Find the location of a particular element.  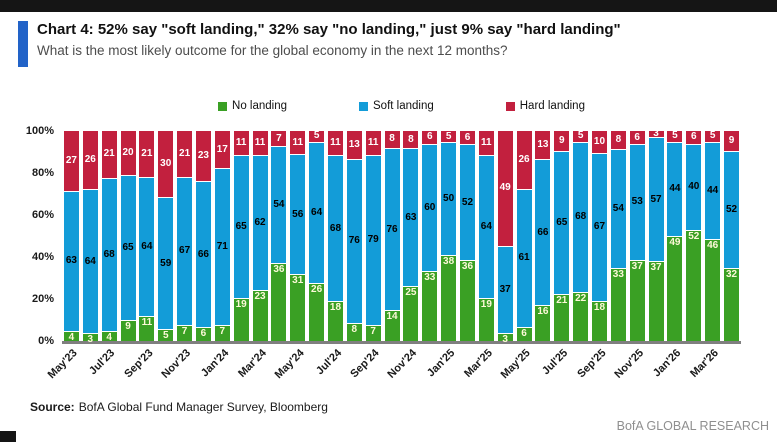

segment-hard-landing: 6 is located at coordinates (694, 137).